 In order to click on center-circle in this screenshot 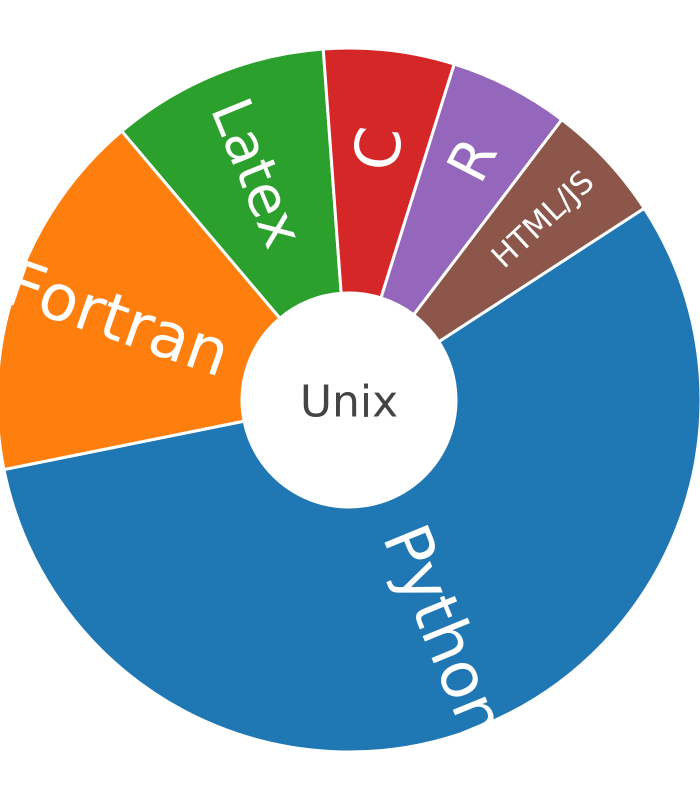, I will do `click(349, 400)`.